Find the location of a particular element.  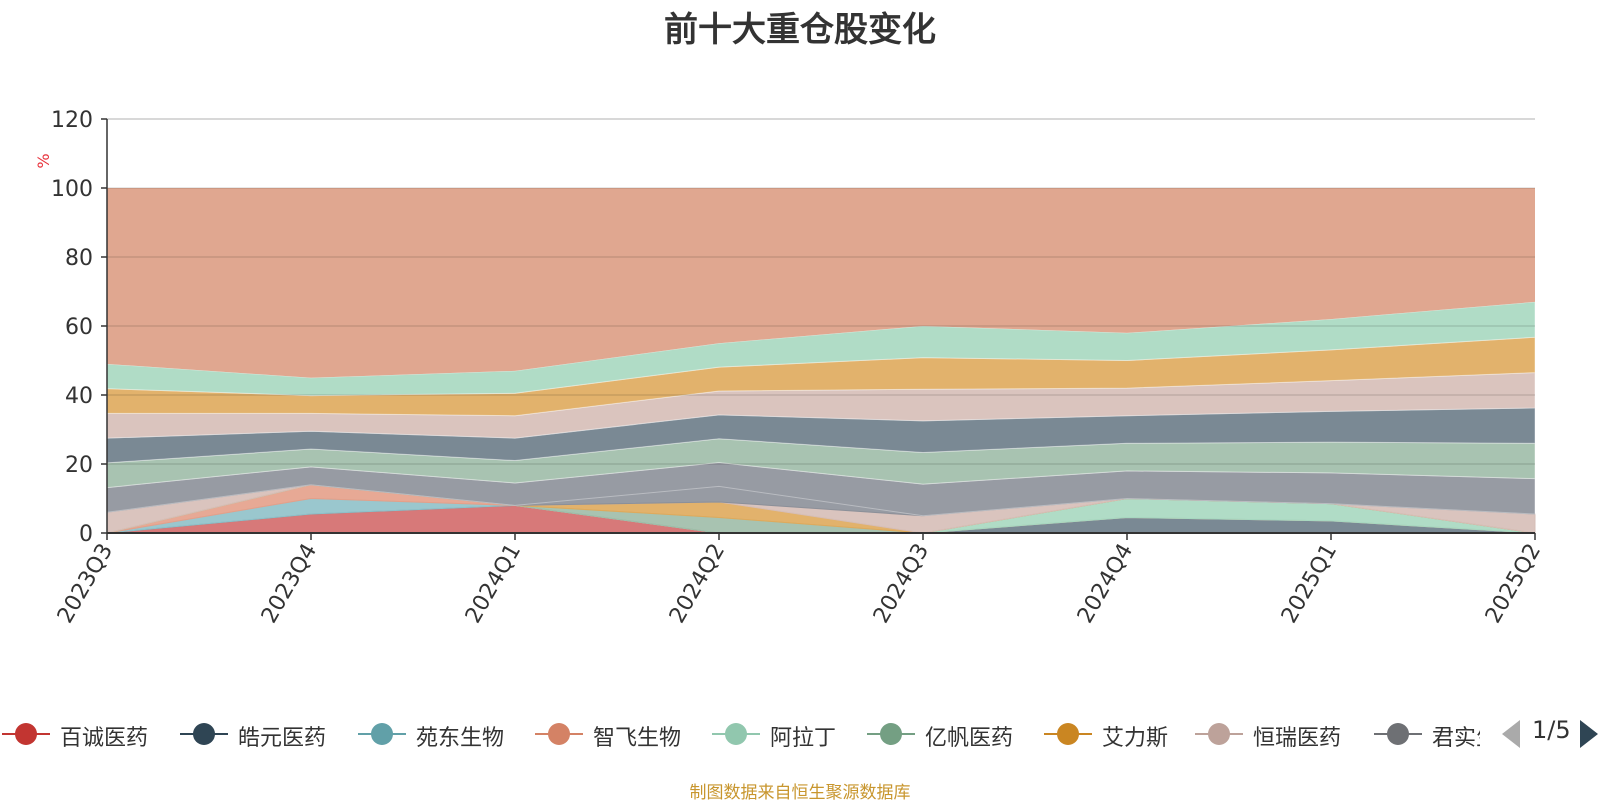

y-axis-unit-label: % is located at coordinates (43, 160).